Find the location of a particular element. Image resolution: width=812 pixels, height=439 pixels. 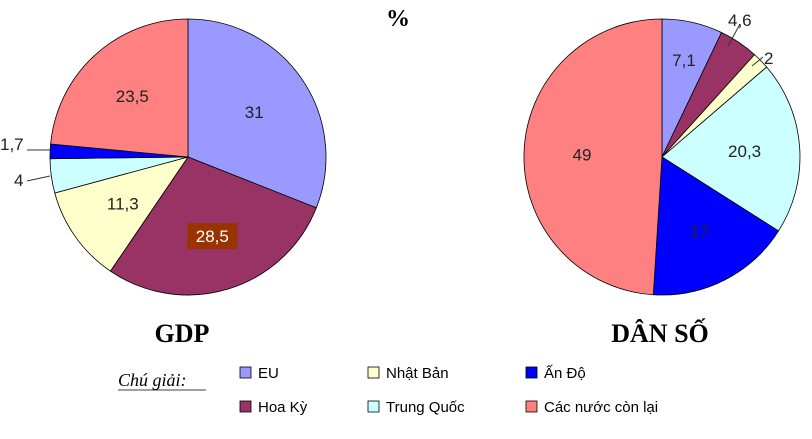

legend-label-an-do: Ấn Độ is located at coordinates (565, 373).